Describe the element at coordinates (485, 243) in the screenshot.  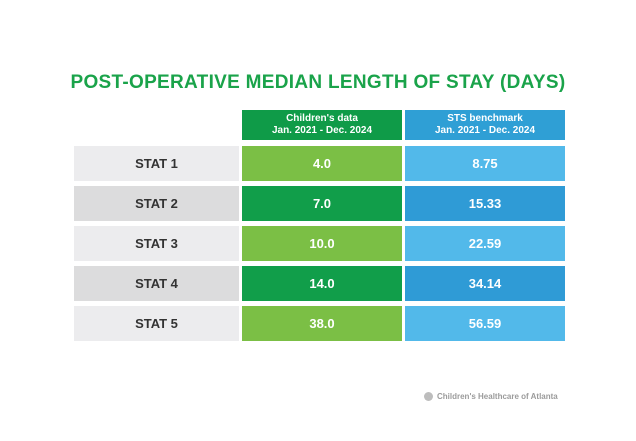
I see `sts-value-cell: 22.59` at that location.